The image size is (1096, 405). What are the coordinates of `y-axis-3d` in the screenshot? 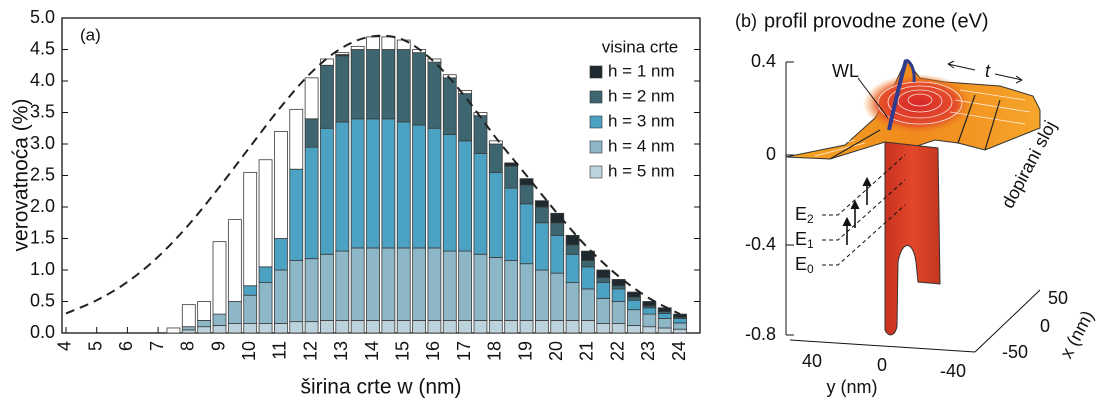 It's located at (882, 346).